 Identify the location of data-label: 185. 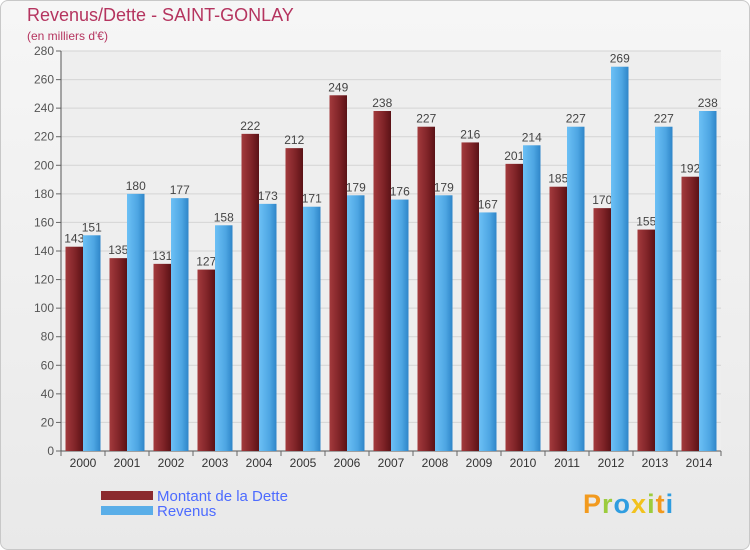
(558, 179).